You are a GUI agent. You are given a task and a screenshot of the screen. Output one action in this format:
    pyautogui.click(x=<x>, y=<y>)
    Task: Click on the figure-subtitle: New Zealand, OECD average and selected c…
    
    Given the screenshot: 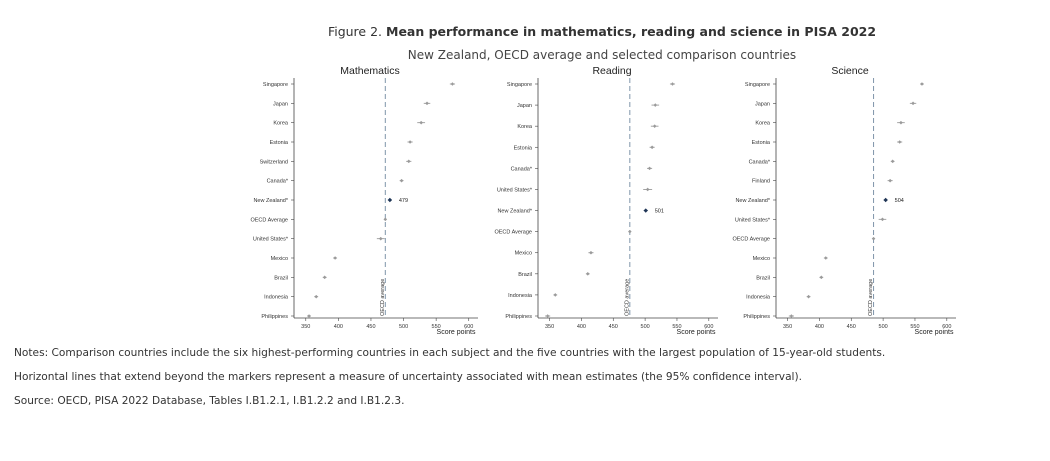 What is the action you would take?
    pyautogui.click(x=602, y=55)
    